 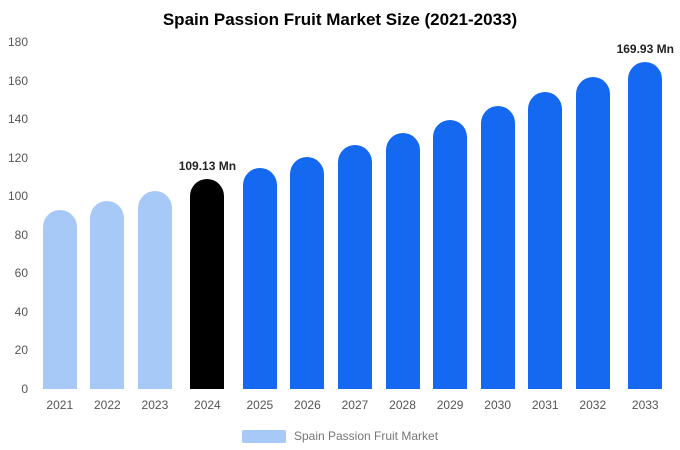 I want to click on bar-group-2032: 2032, so click(x=593, y=227).